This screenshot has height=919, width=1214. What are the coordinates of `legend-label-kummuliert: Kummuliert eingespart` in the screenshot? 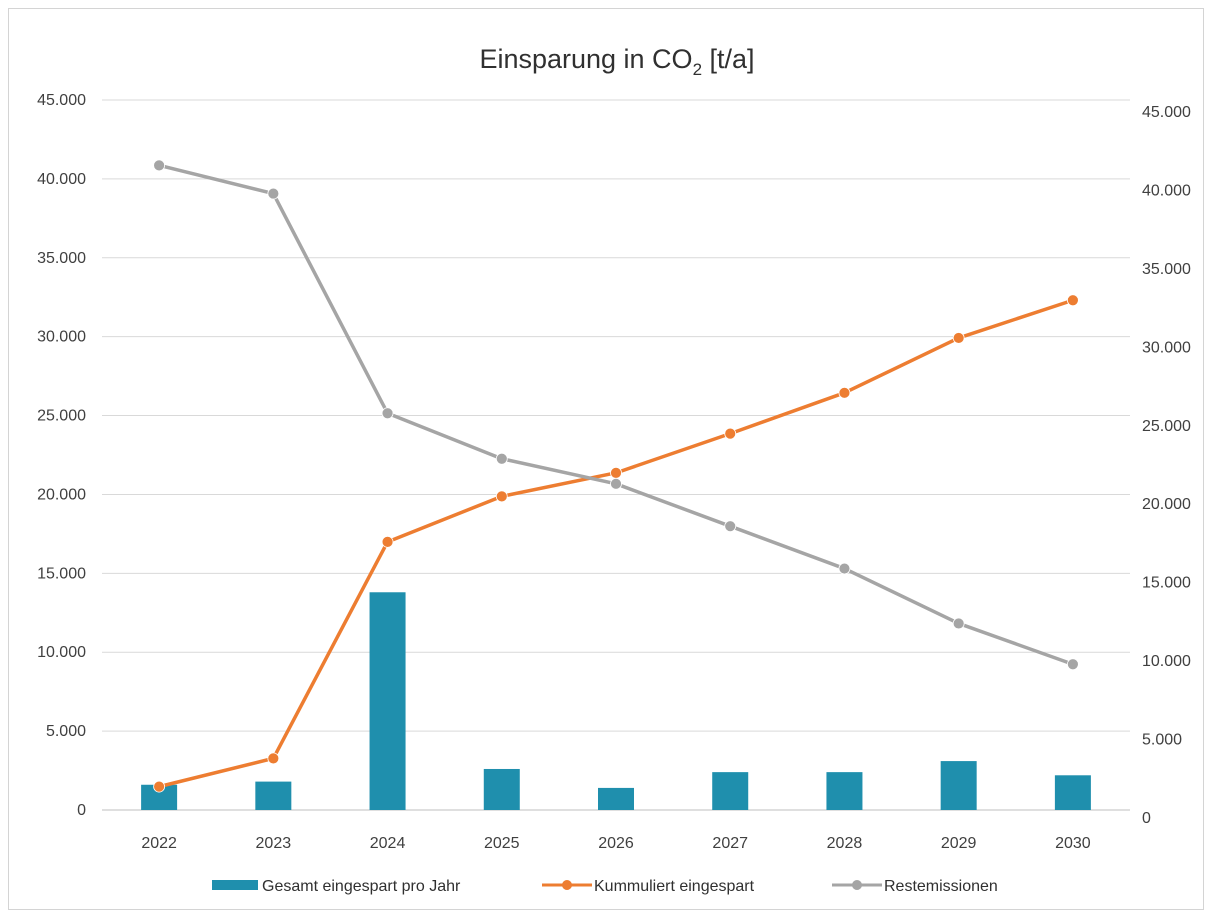 It's located at (674, 886).